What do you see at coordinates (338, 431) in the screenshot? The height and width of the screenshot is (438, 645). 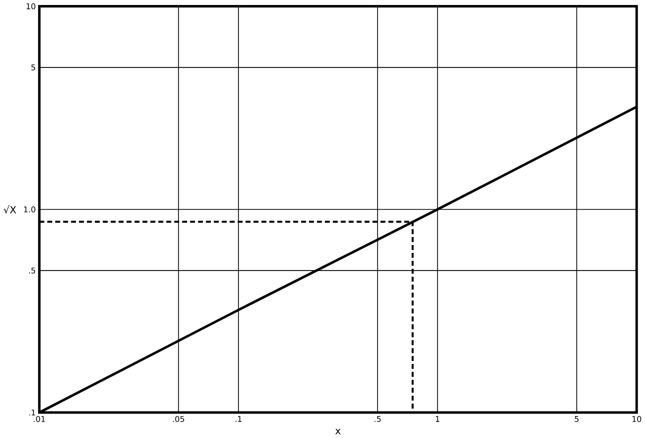 I see `x-axis-title: x` at bounding box center [338, 431].